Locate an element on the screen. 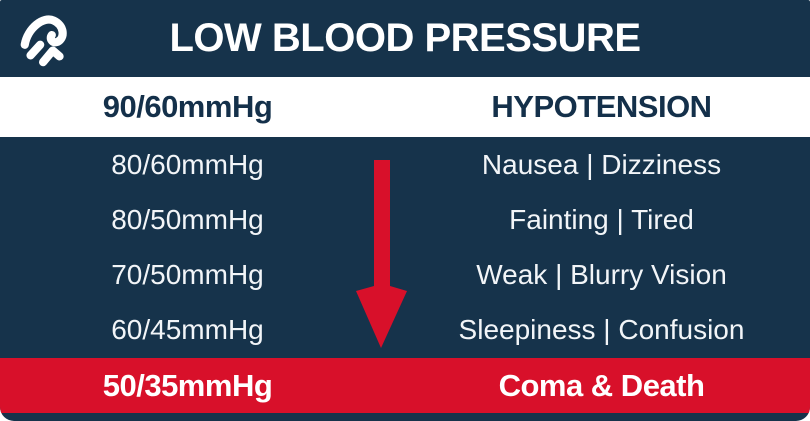  bp-reading: 60/45mmHg is located at coordinates (187, 330).